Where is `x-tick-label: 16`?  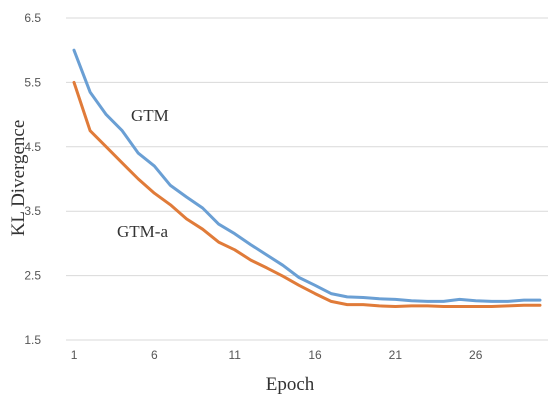
x-tick-label: 16 is located at coordinates (315, 355).